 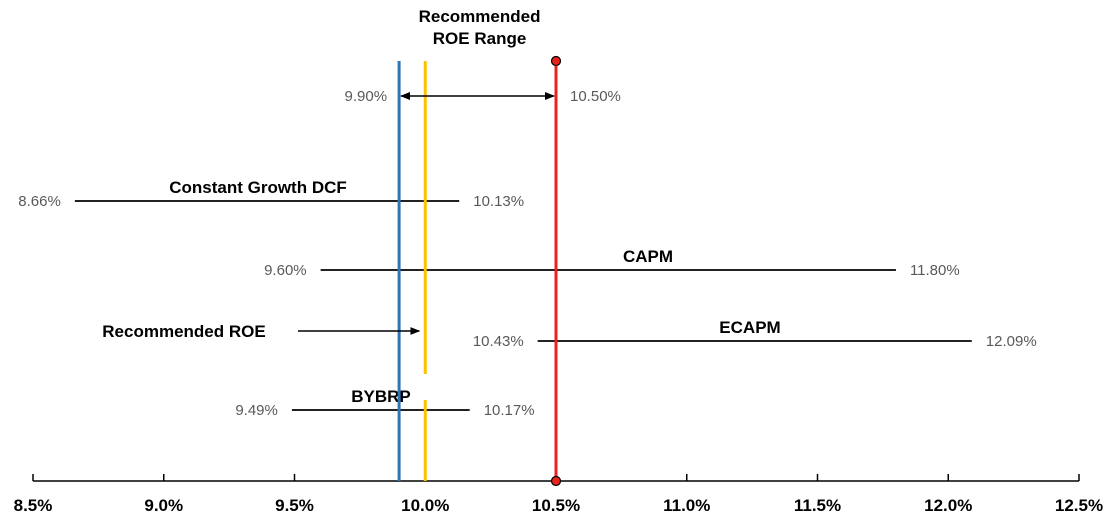 What do you see at coordinates (686, 505) in the screenshot?
I see `x-tick-label: 11.0%` at bounding box center [686, 505].